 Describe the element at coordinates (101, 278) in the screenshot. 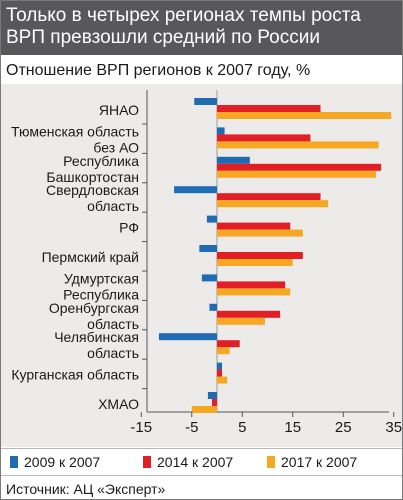

I see `category-label-6-0: Удмуртская` at that location.